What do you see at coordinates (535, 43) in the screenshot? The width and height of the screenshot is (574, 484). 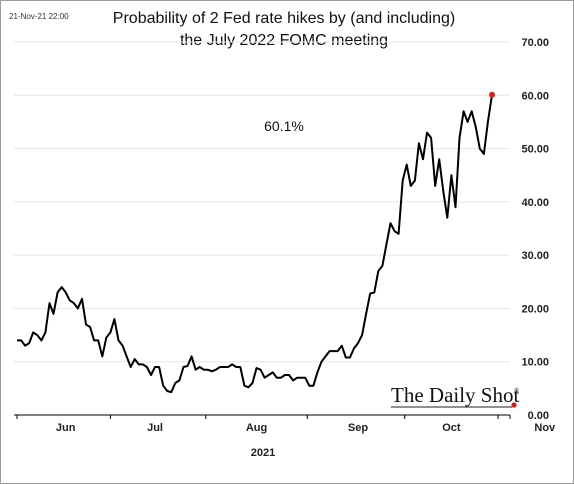 I see `y-tick-label: 70.00` at bounding box center [535, 43].